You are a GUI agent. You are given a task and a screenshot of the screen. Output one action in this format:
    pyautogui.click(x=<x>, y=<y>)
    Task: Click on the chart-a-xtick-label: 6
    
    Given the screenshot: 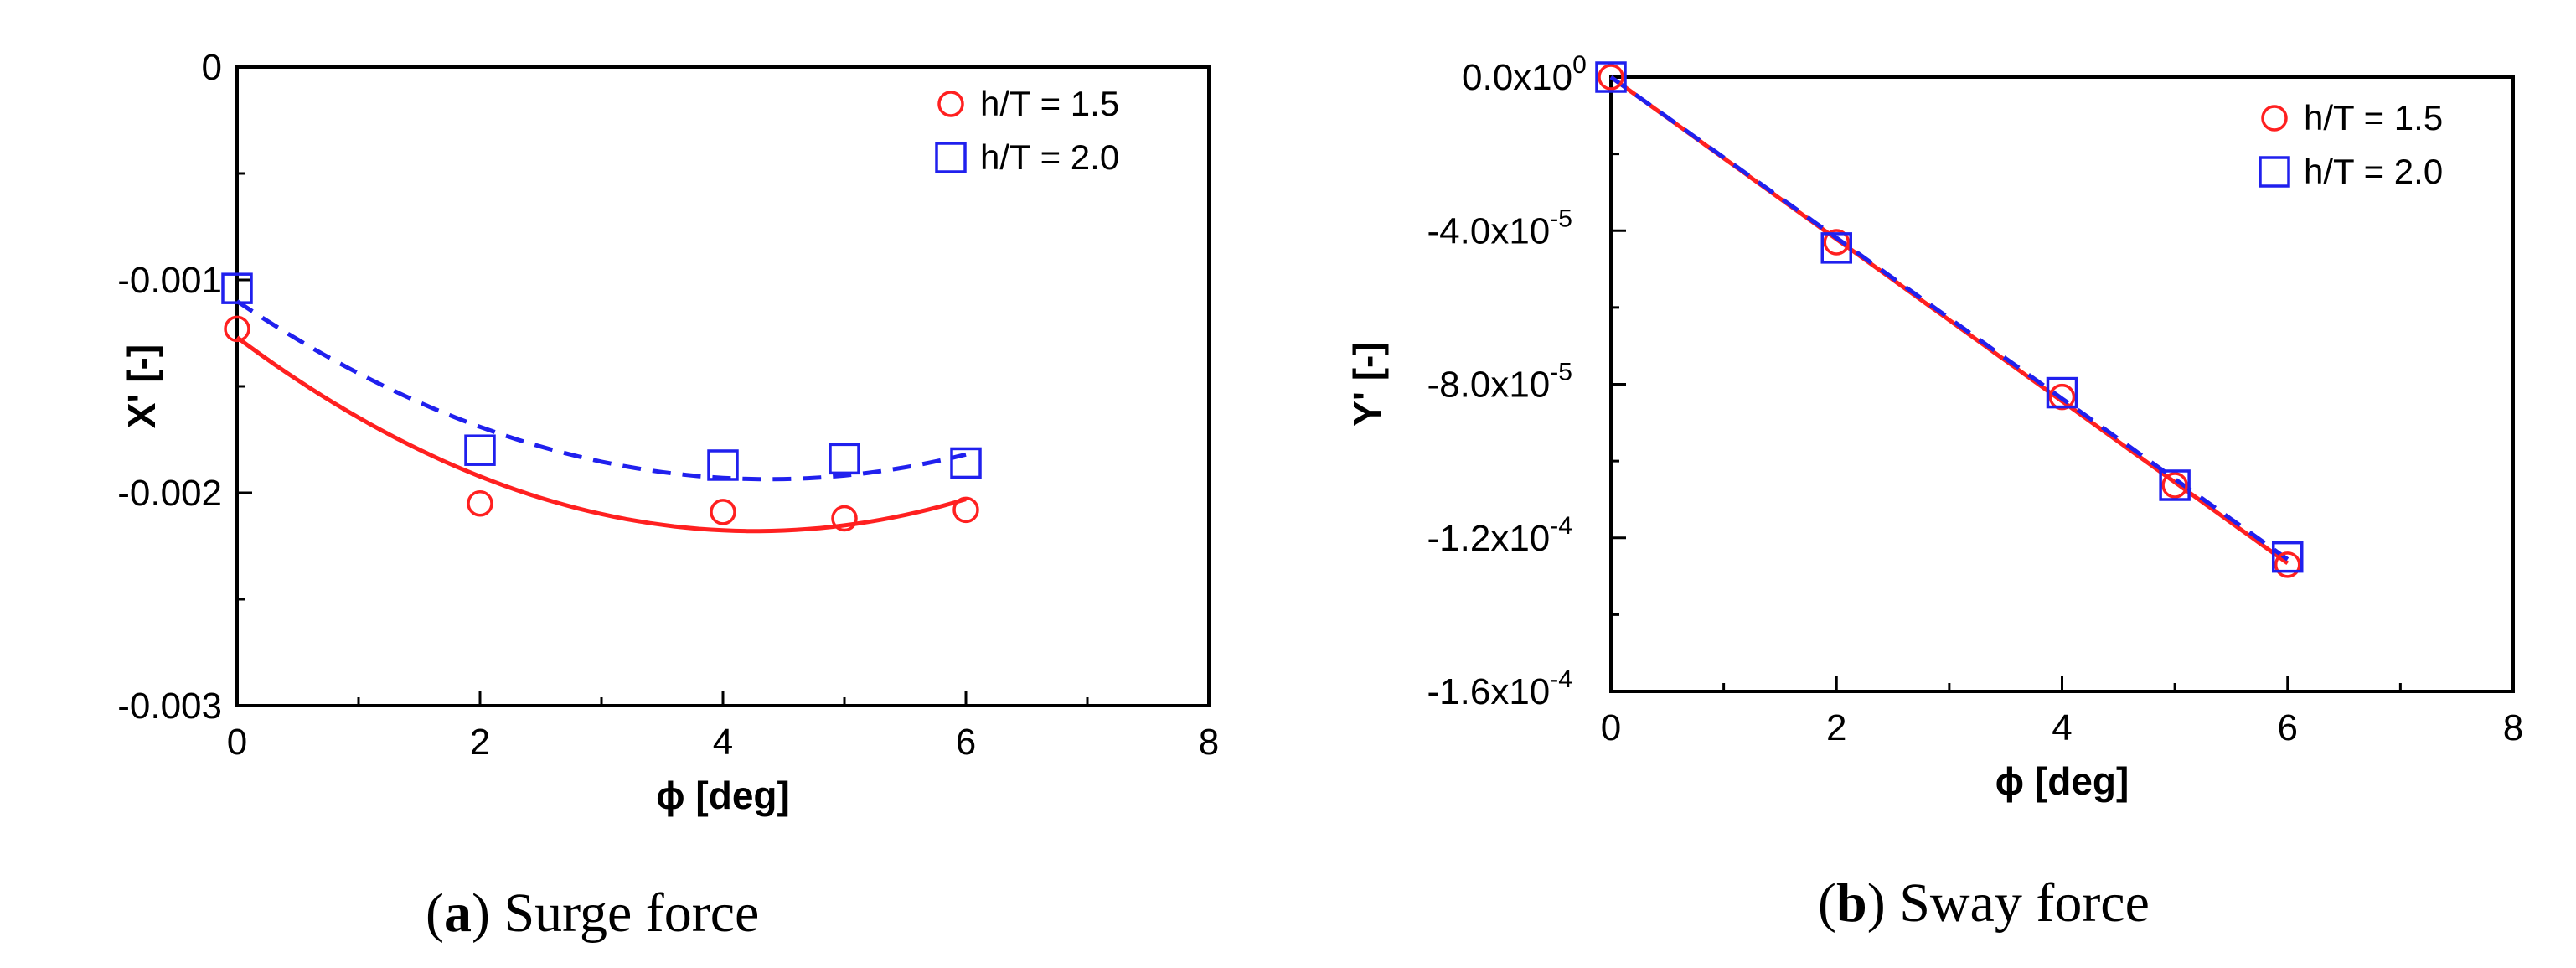 What is the action you would take?
    pyautogui.click(x=966, y=742)
    